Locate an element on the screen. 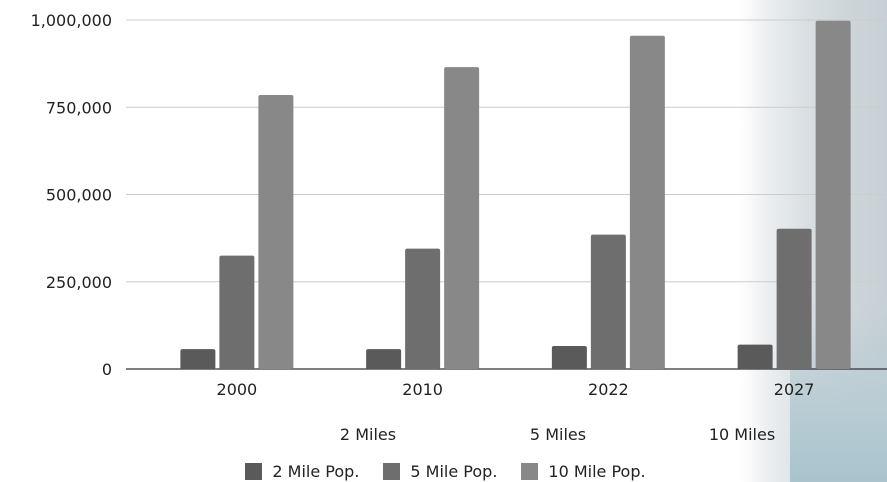 The image size is (887, 482). legend-item-5-mile: 5 Mile Pop. is located at coordinates (438, 471).